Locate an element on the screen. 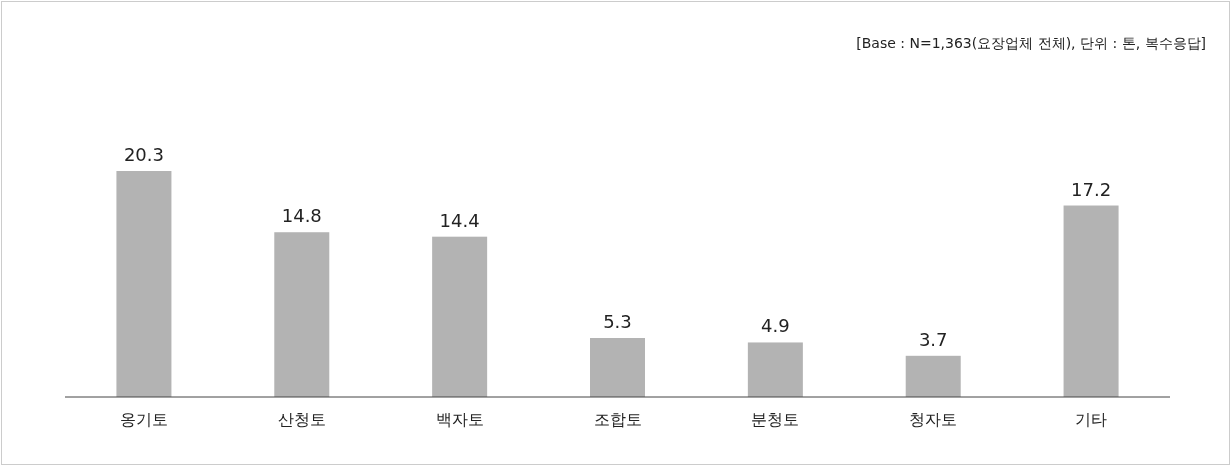 This screenshot has height=466, width=1231. x-tick-label: 분청토 is located at coordinates (775, 419).